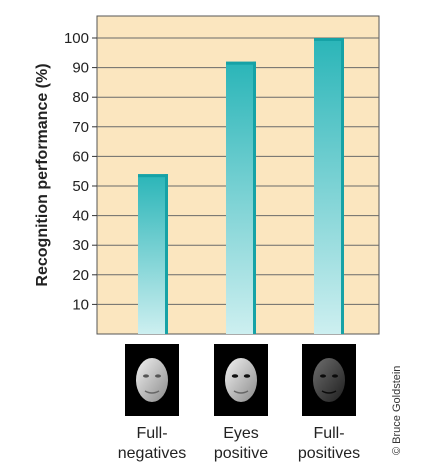 The image size is (433, 475). I want to click on y-tick-label: 30, so click(80, 245).